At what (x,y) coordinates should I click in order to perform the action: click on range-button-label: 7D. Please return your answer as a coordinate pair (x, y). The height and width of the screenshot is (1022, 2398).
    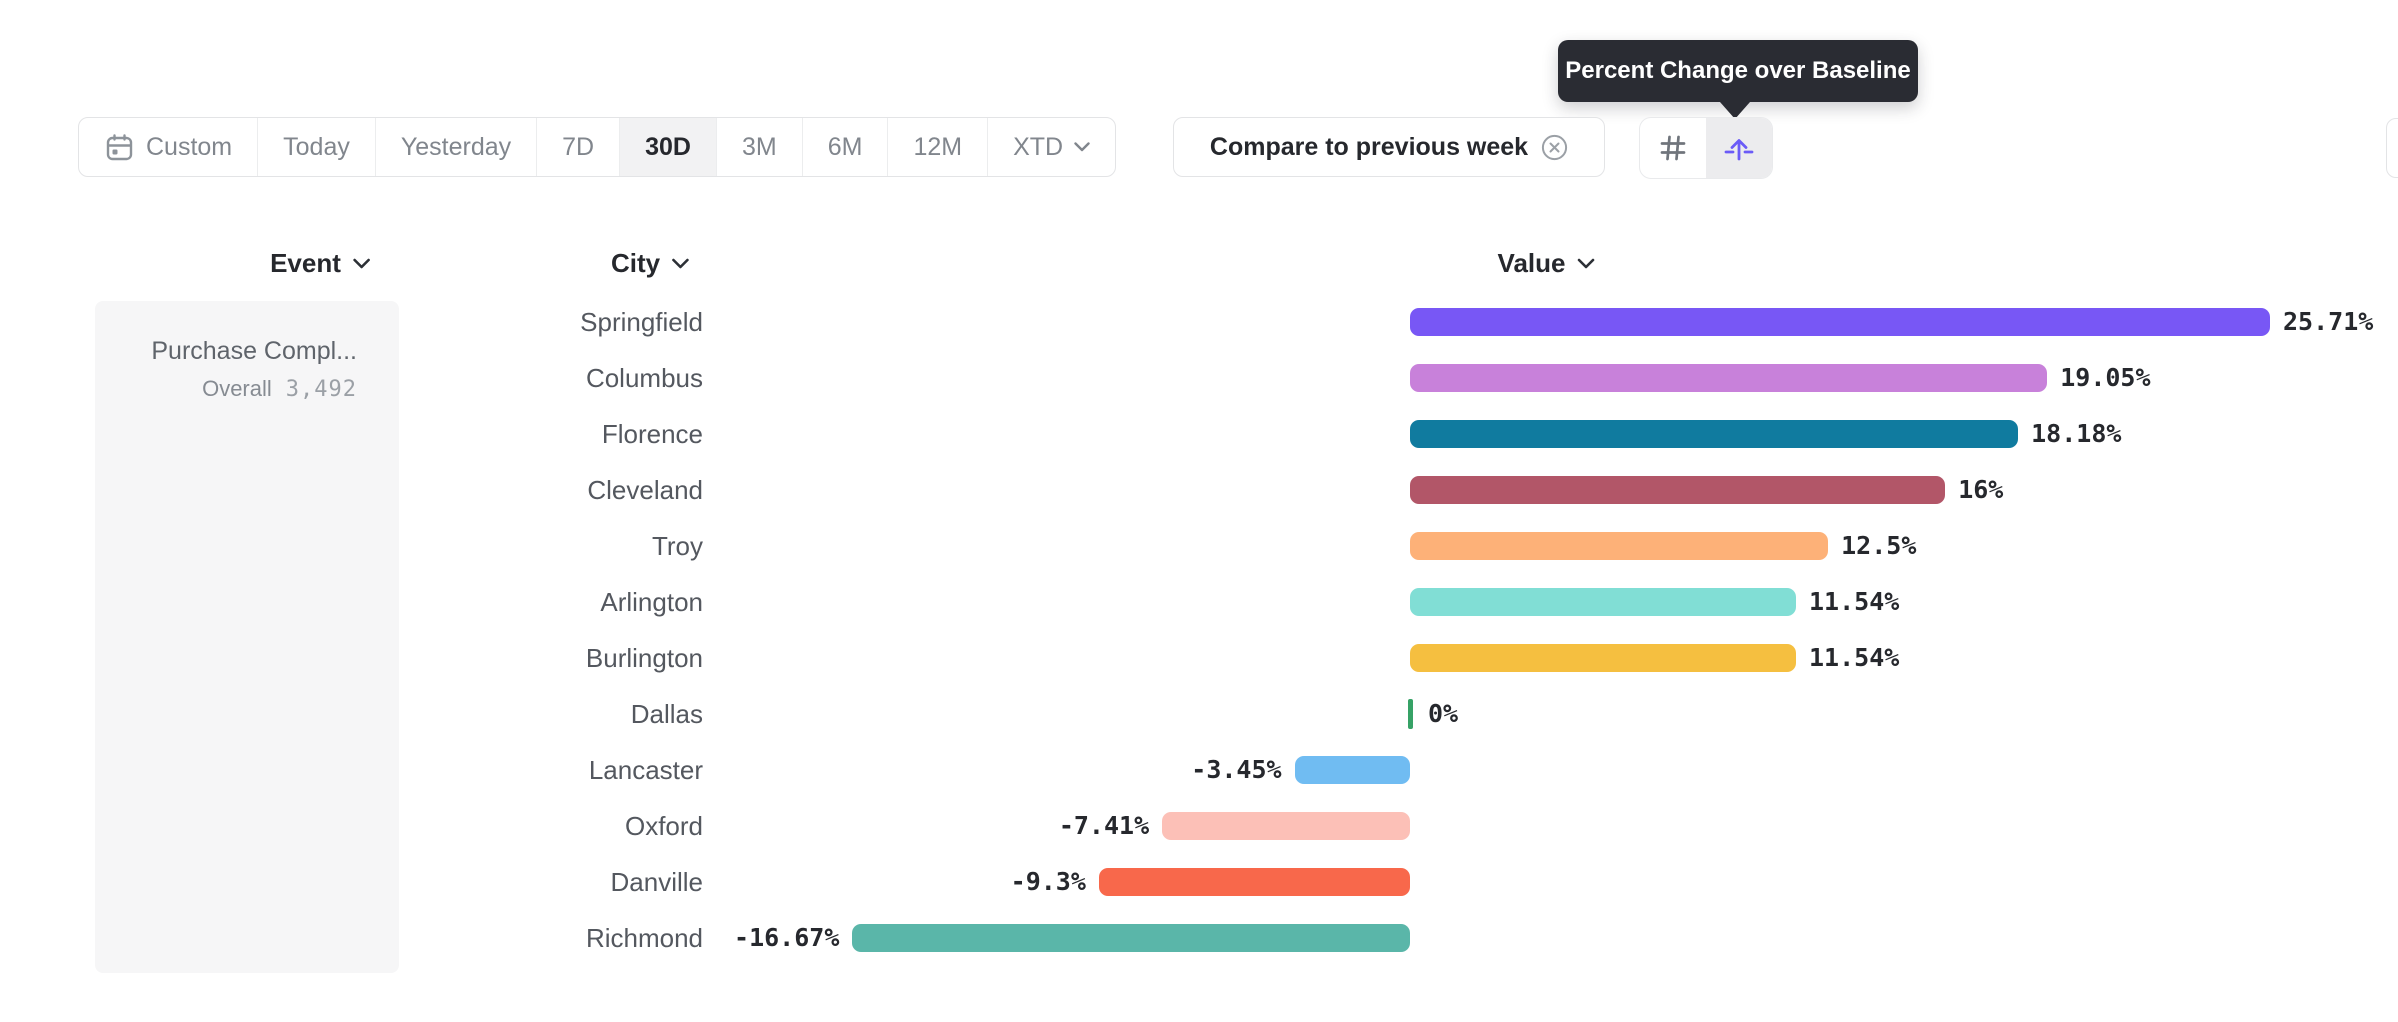
    Looking at the image, I should click on (578, 146).